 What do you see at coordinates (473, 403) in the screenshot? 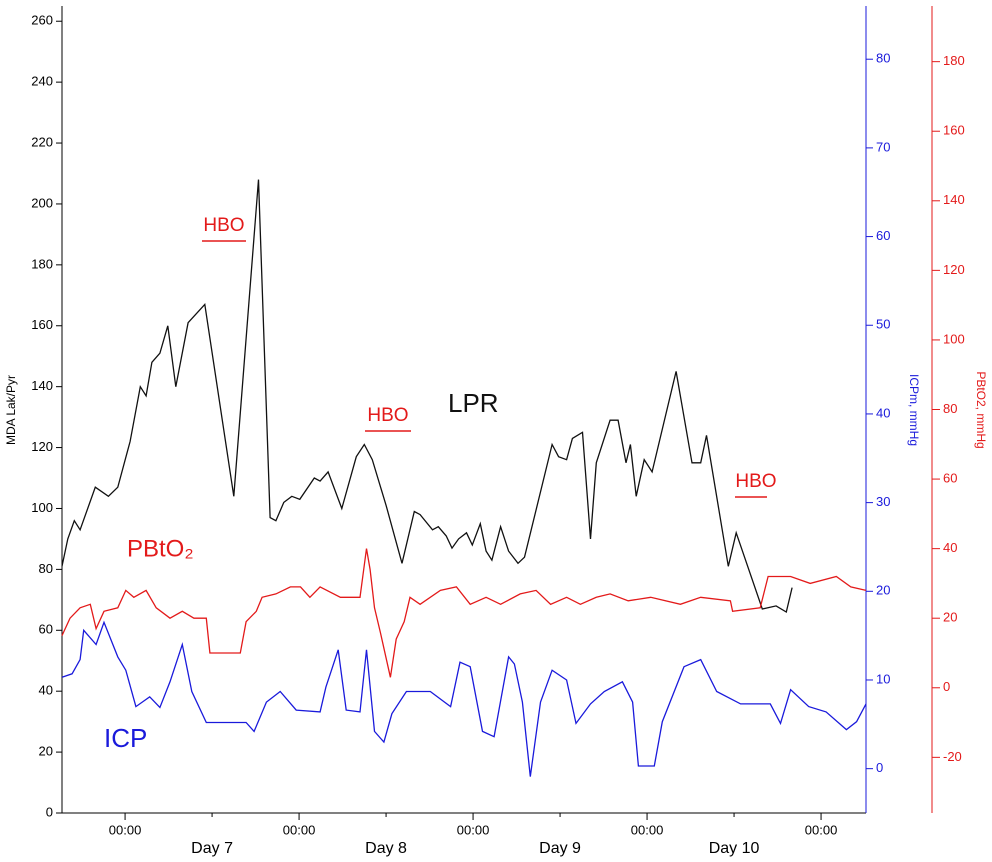
I see `series-label: LPR` at bounding box center [473, 403].